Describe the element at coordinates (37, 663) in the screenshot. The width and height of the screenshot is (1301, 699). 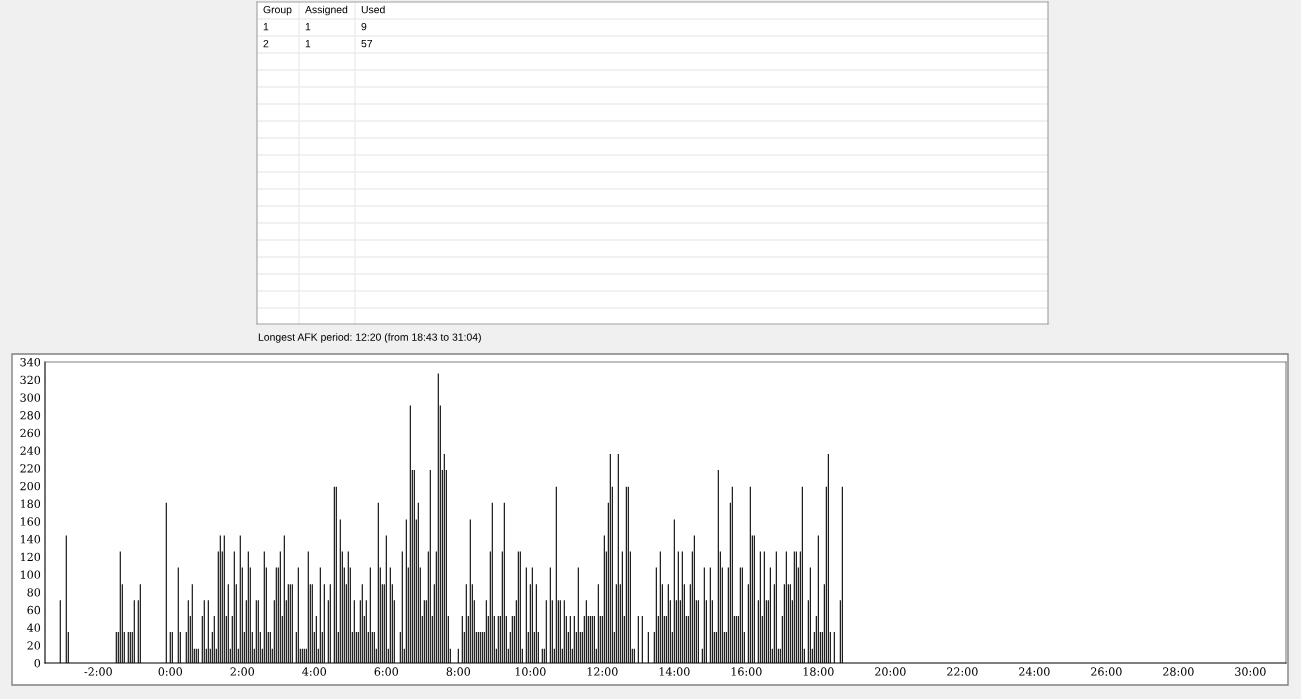
I see `y-tick-label: 0` at that location.